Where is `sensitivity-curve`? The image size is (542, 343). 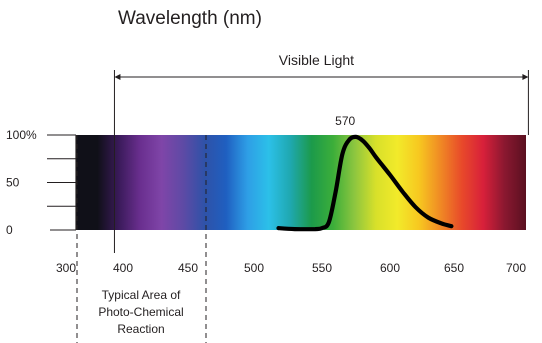
sensitivity-curve is located at coordinates (365, 183).